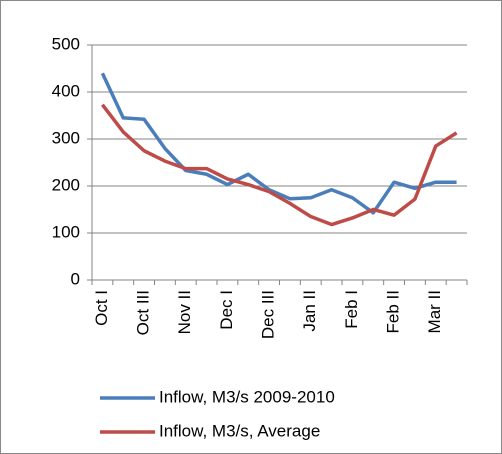  I want to click on x-tick-label: Dec I, so click(226, 310).